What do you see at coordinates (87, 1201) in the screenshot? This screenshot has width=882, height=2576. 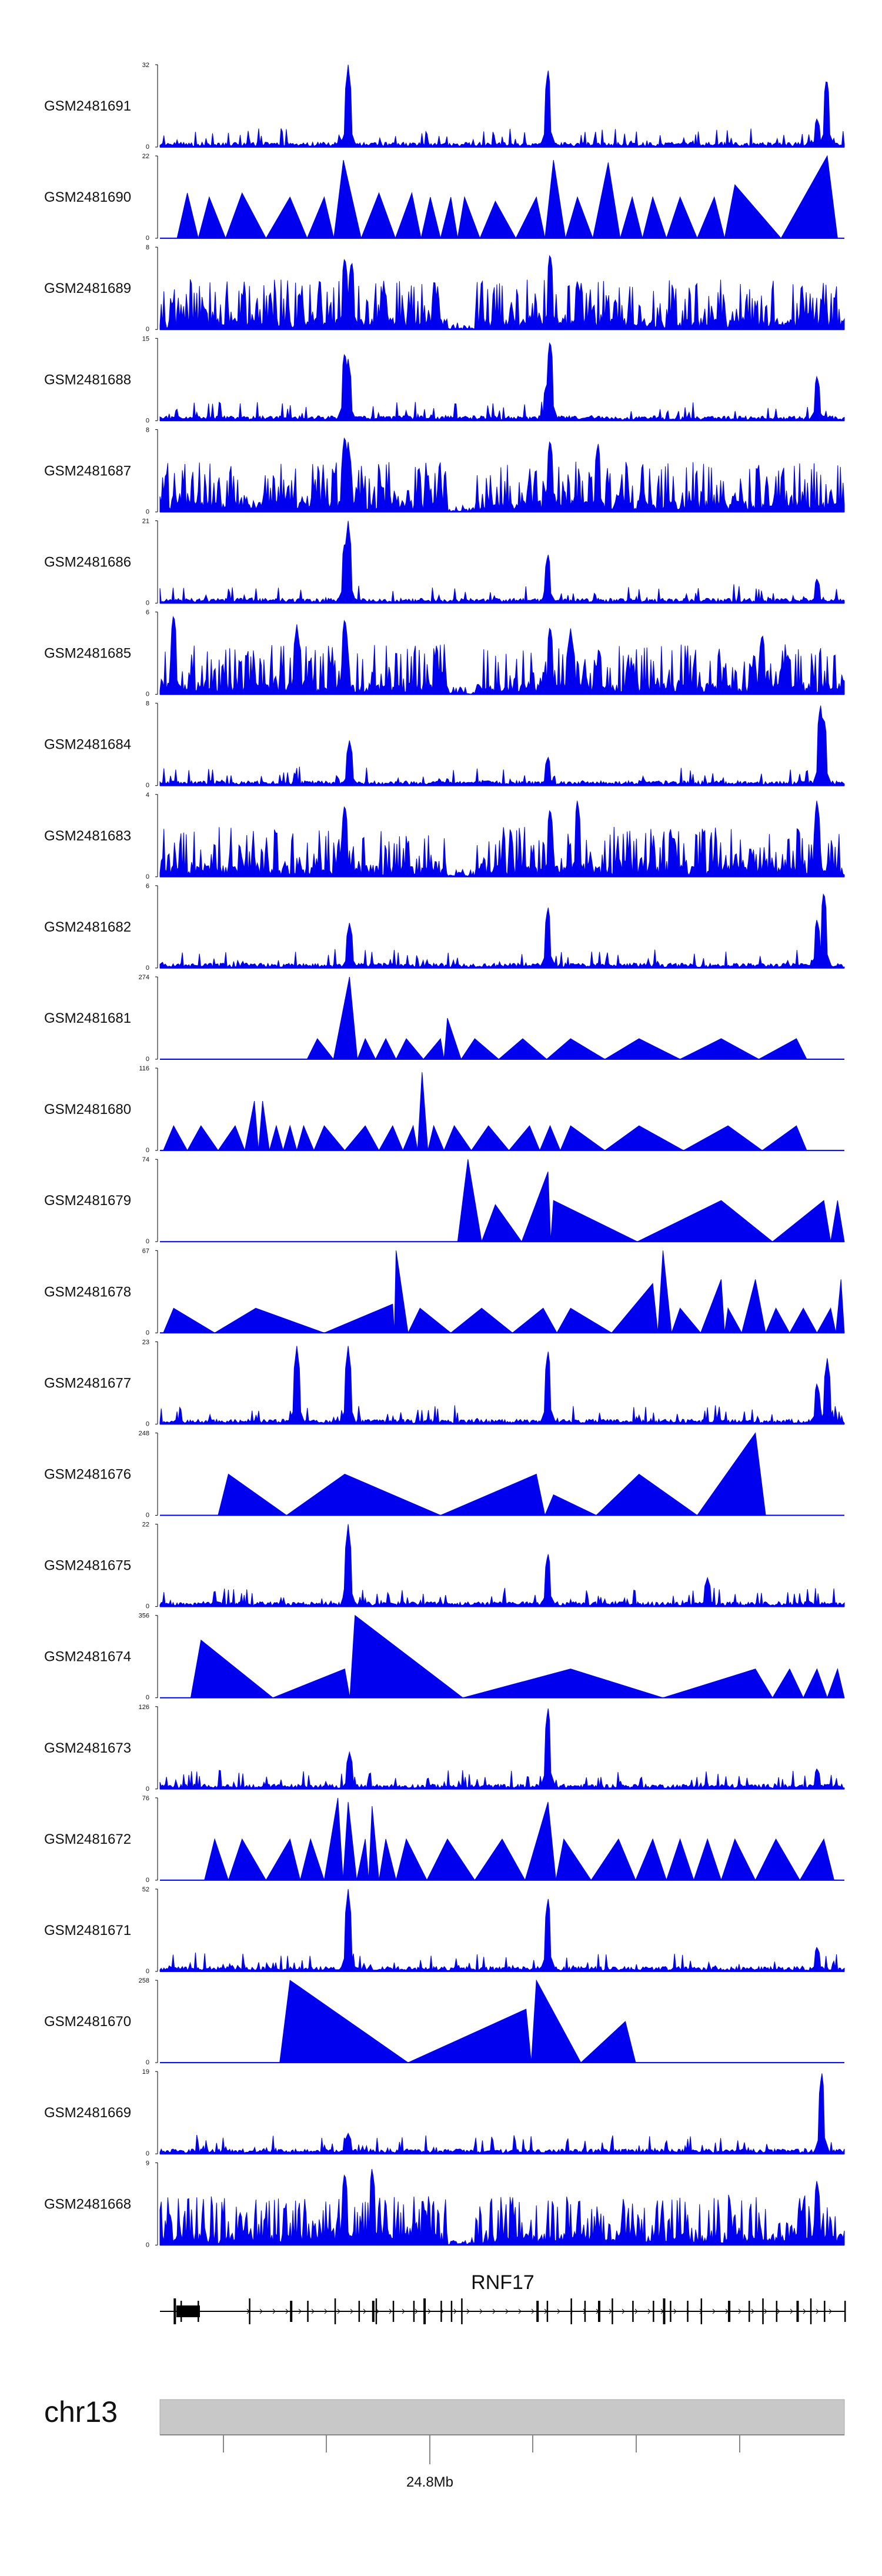 I see `track-label: GSM2481679` at bounding box center [87, 1201].